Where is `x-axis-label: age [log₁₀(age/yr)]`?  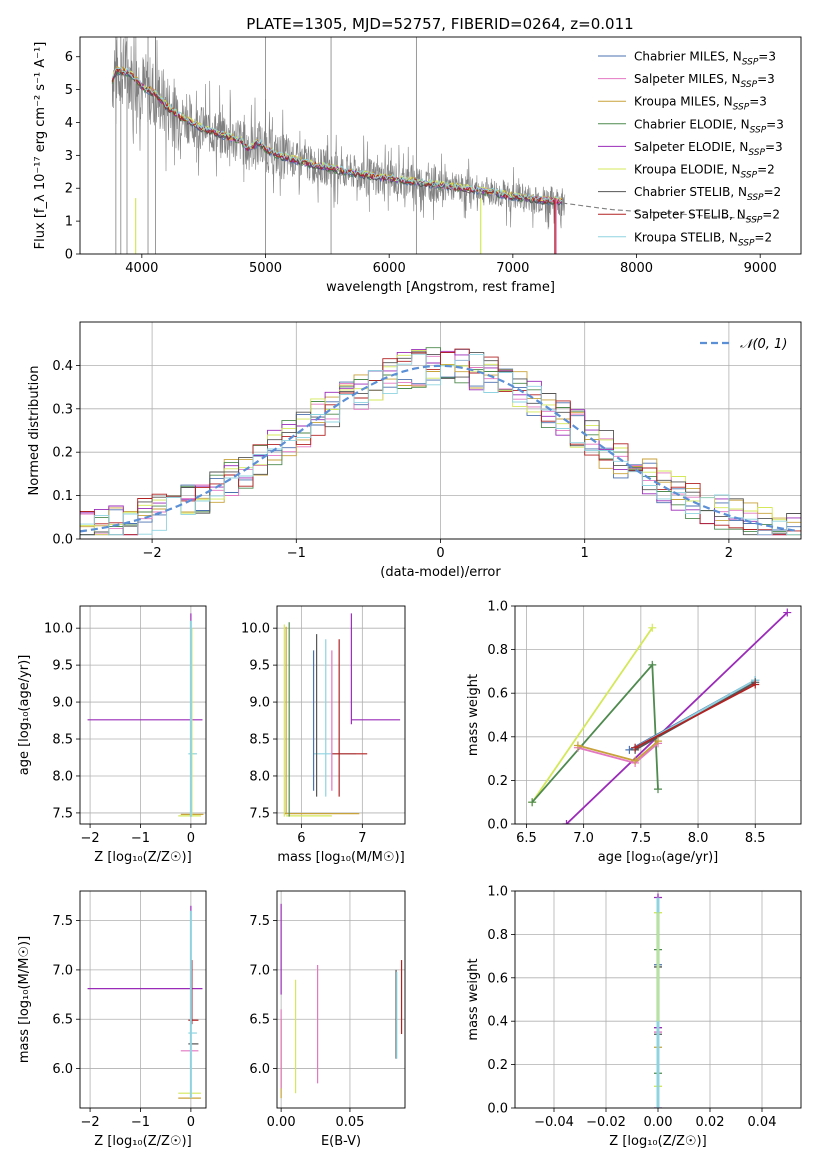 x-axis-label: age [log₁₀(age/yr)] is located at coordinates (658, 857).